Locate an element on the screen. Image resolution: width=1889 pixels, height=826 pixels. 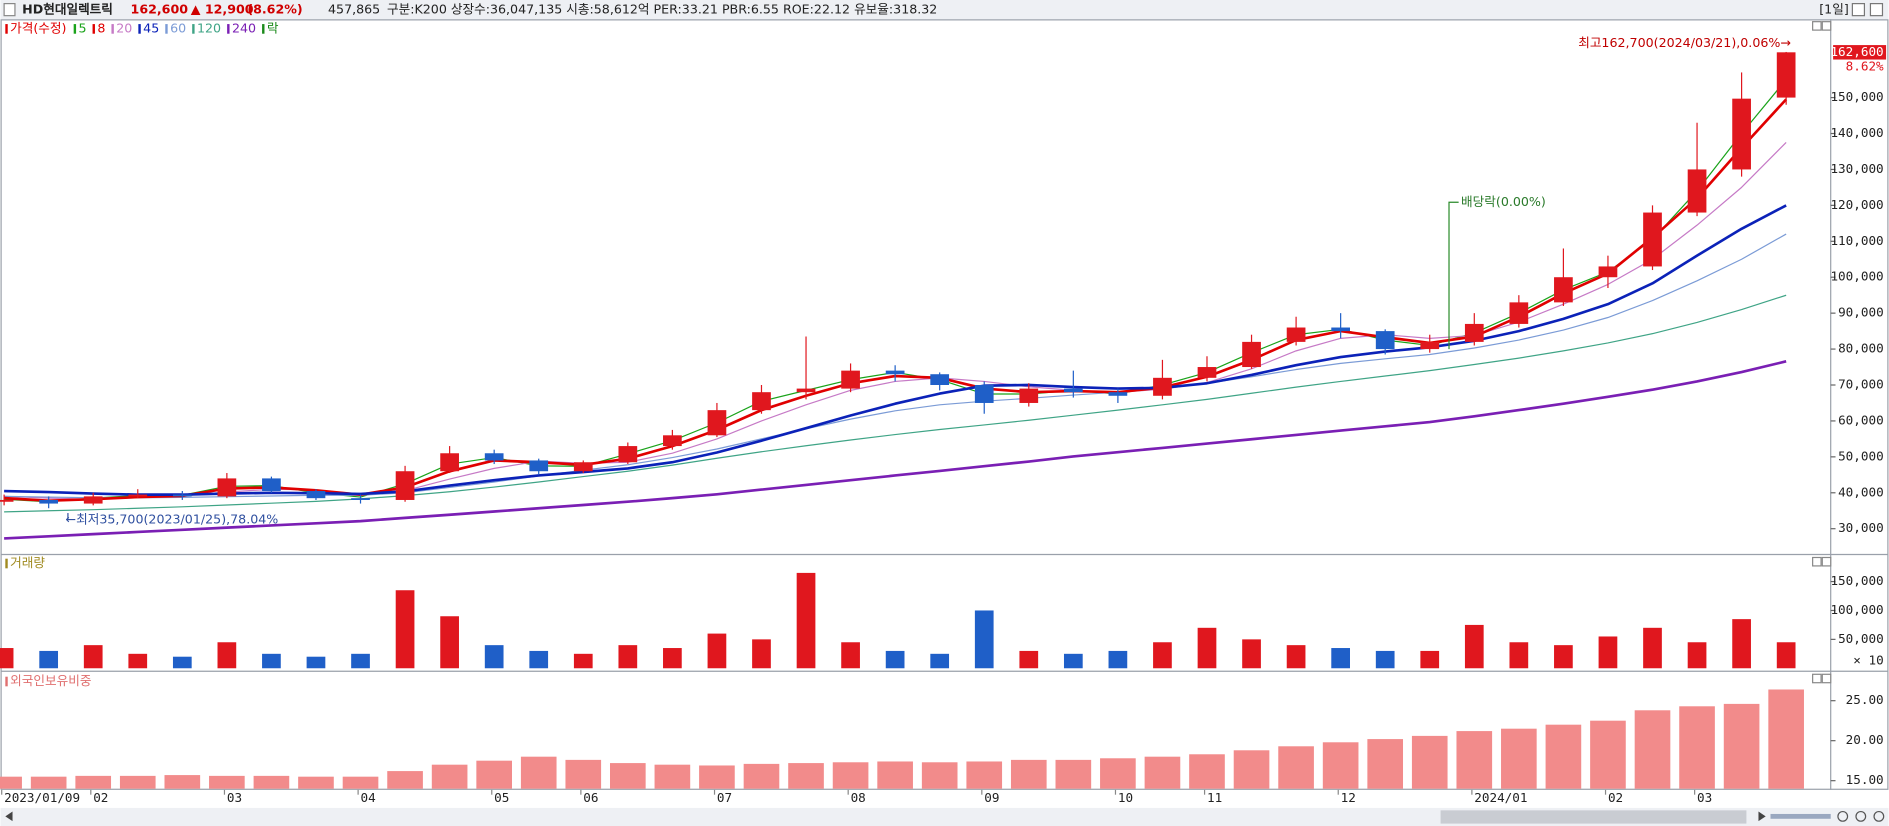
legend-label: 20 is located at coordinates (124, 27).